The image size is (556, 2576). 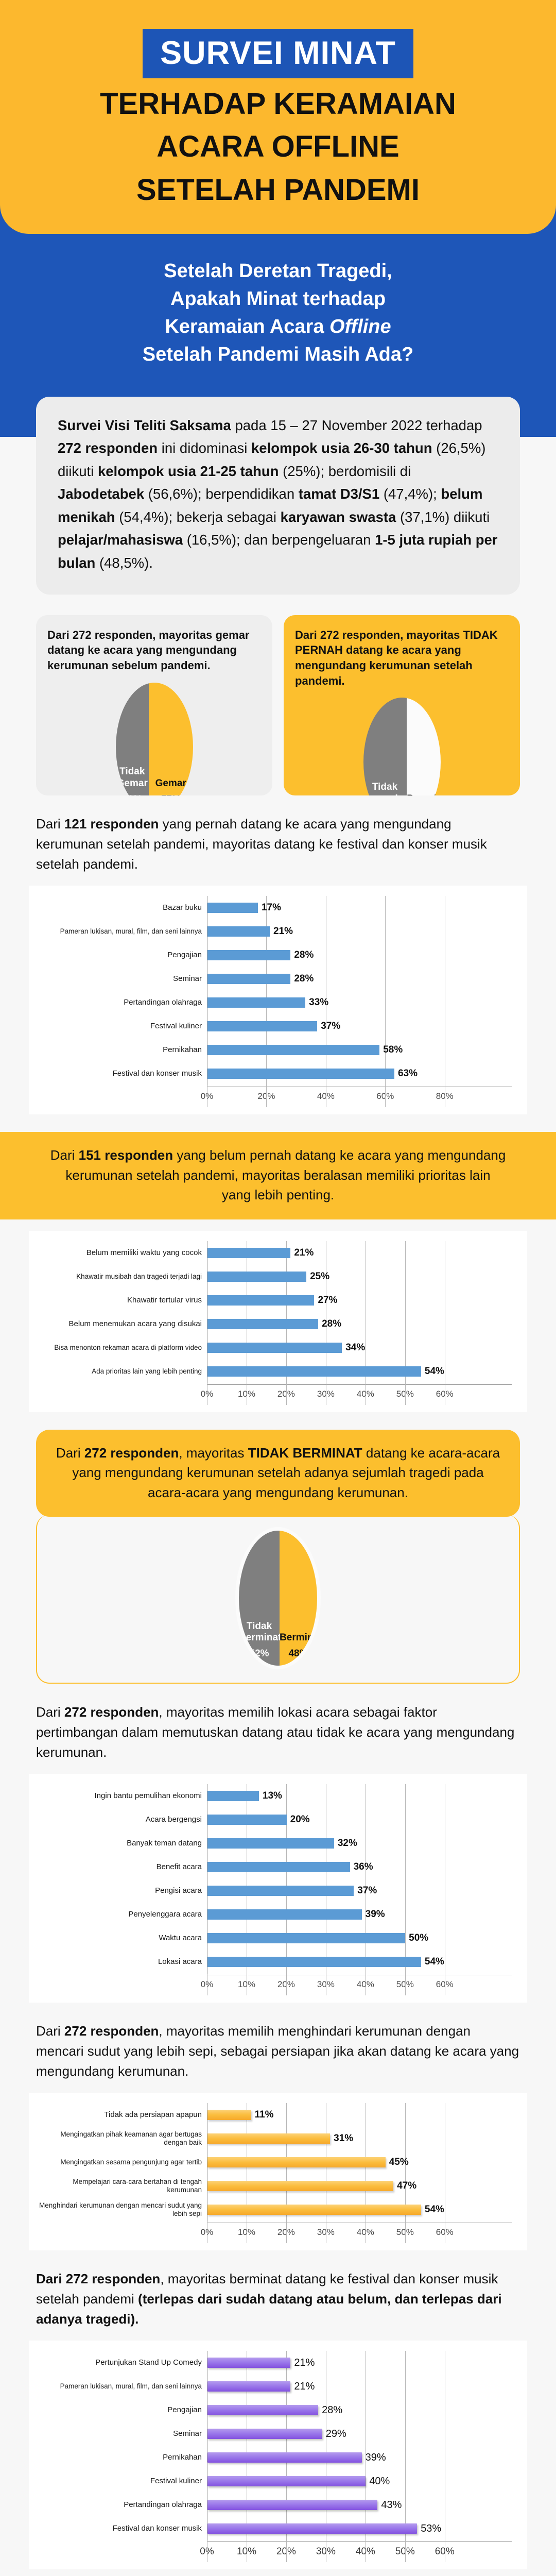 What do you see at coordinates (298, 1637) in the screenshot?
I see `pie-label-right: Berminat` at bounding box center [298, 1637].